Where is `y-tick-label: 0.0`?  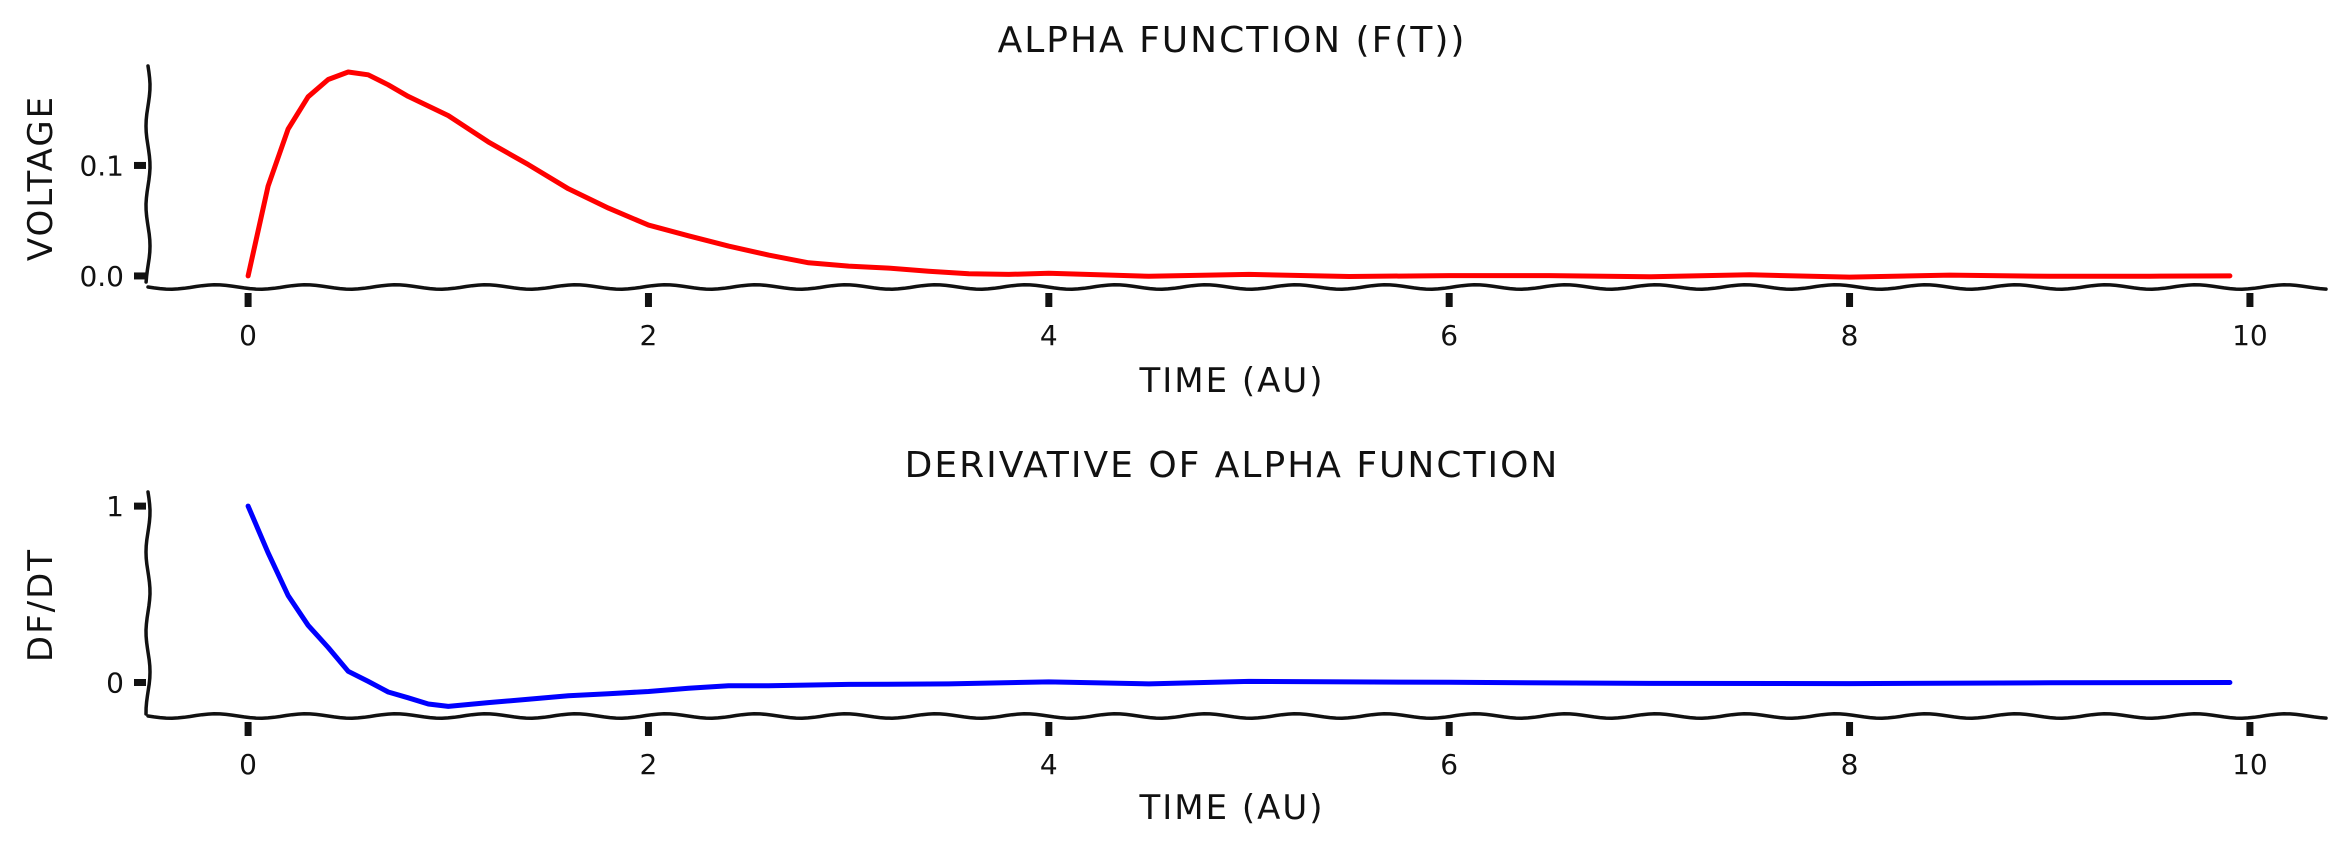
y-tick-label: 0.0 is located at coordinates (101, 276).